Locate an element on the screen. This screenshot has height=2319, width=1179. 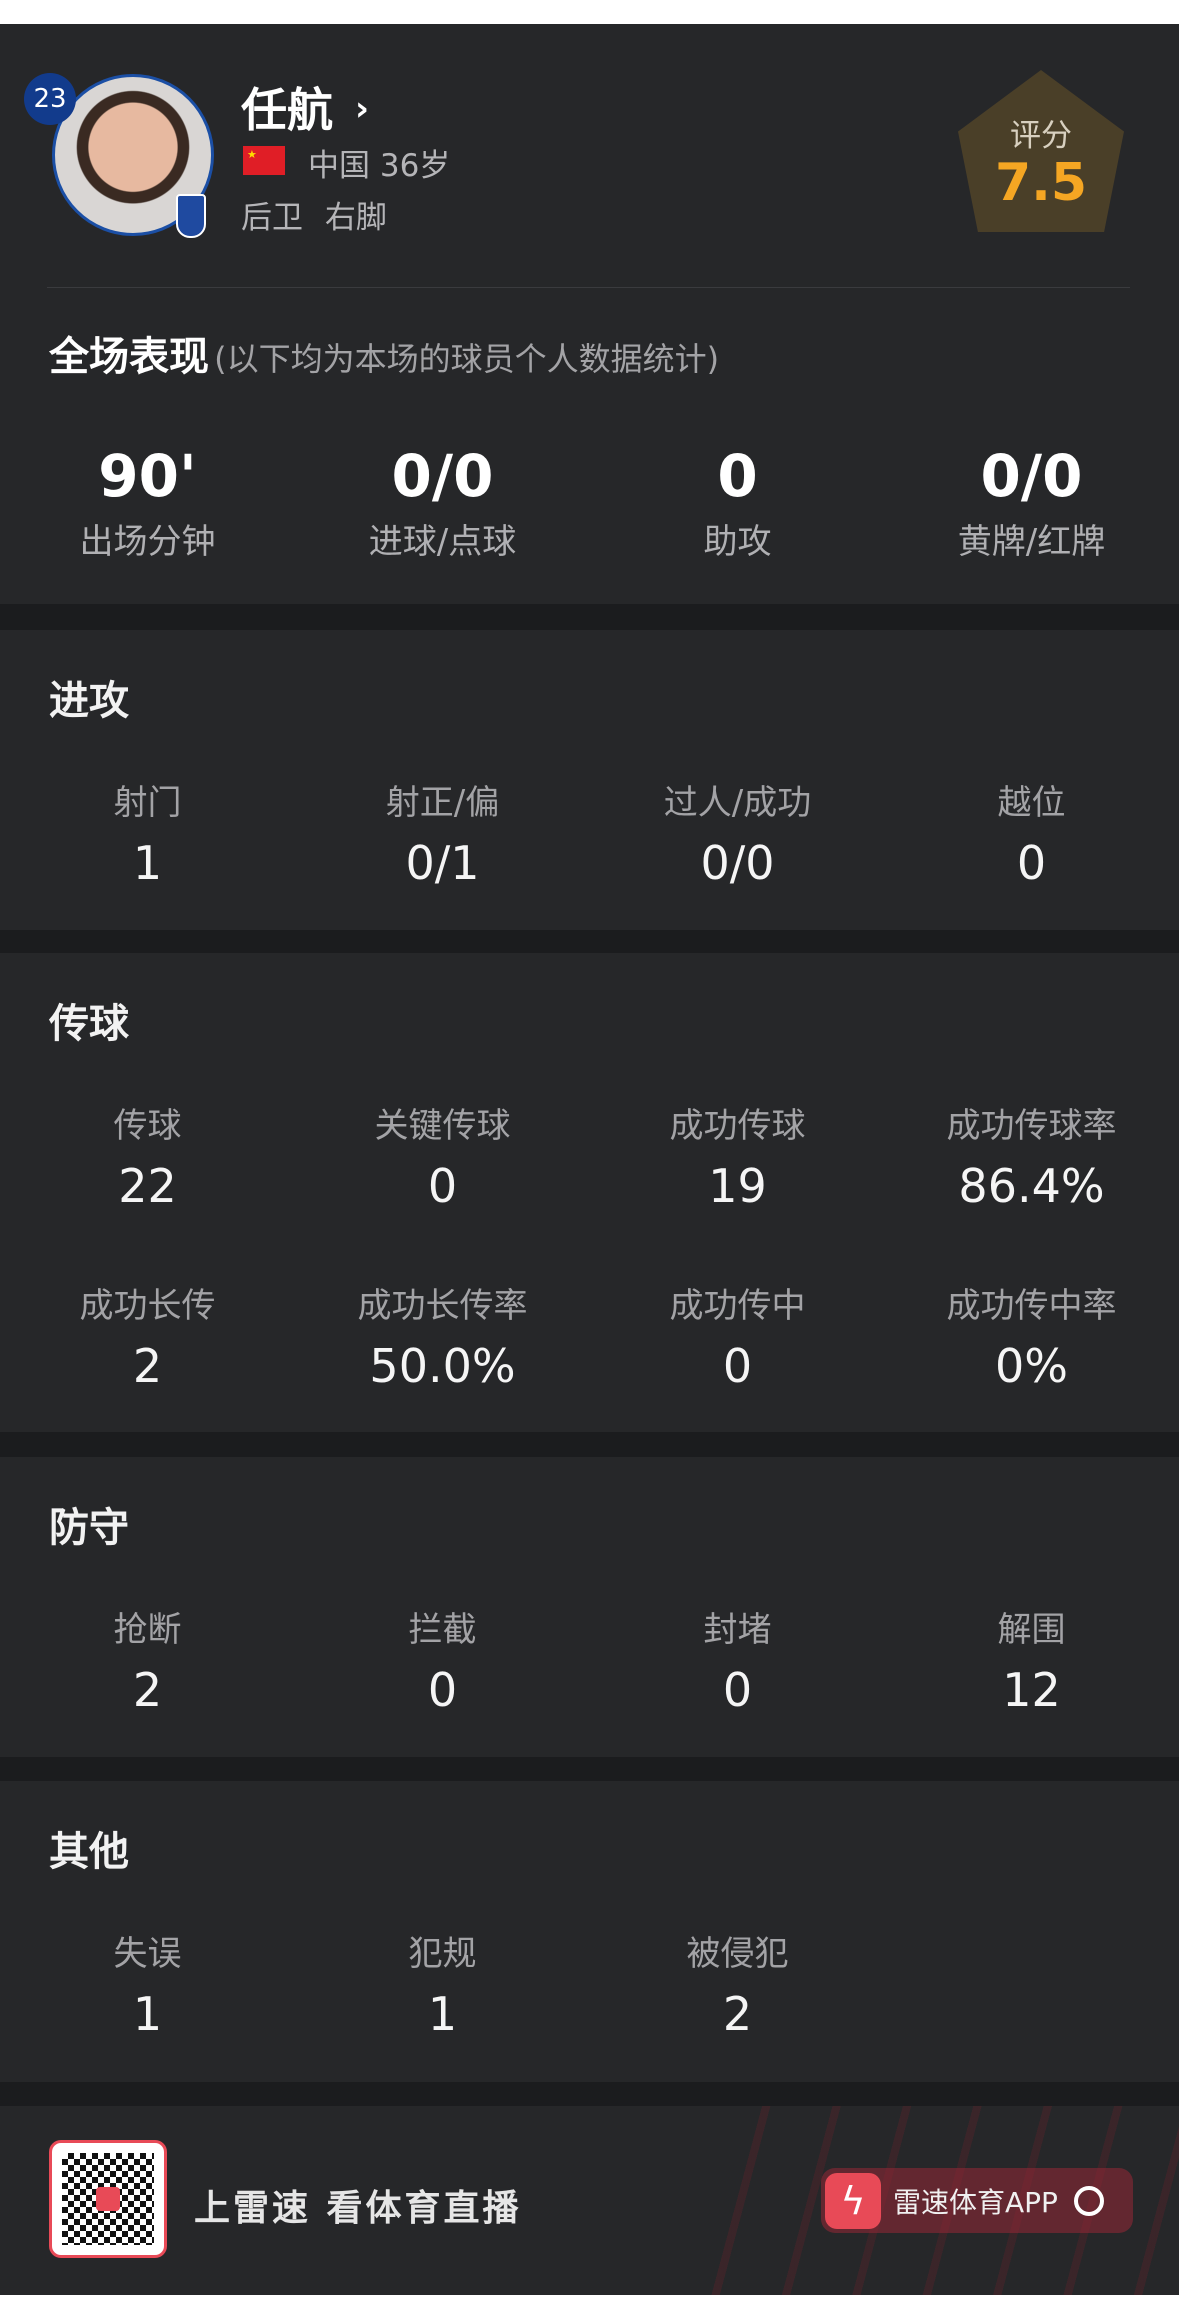
summary-heading: 全场表现 (以下均为本场的球员个人数据统计) is located at coordinates (384, 353).